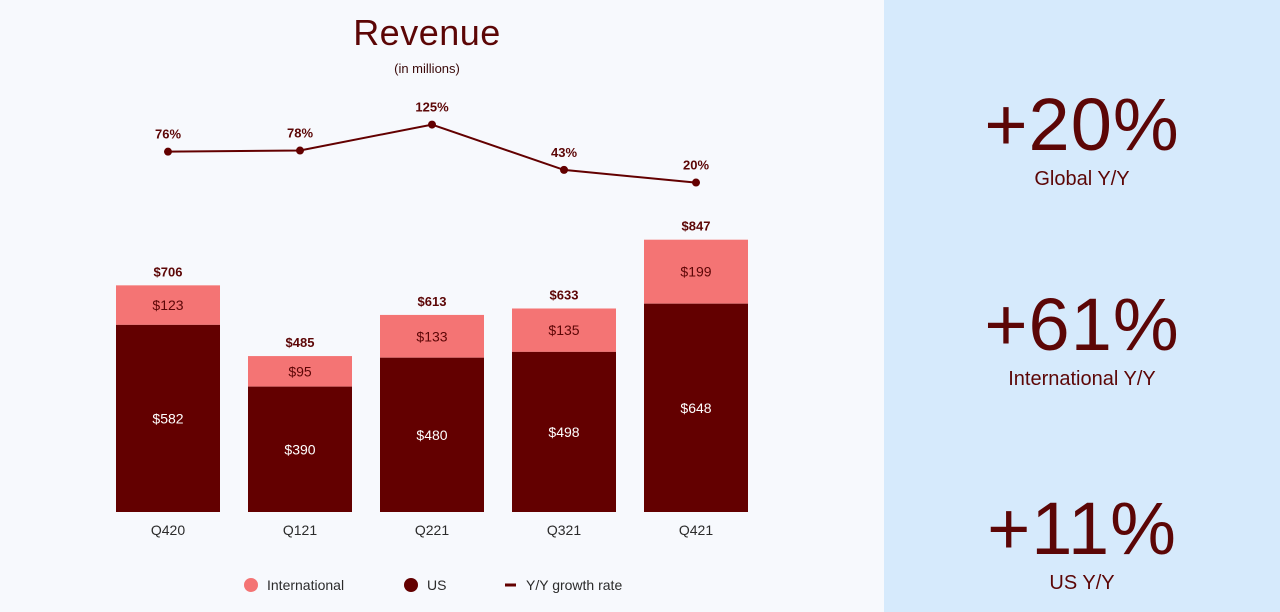 This screenshot has height=612, width=1280. What do you see at coordinates (168, 134) in the screenshot?
I see `growth-label-Q420: 76%` at bounding box center [168, 134].